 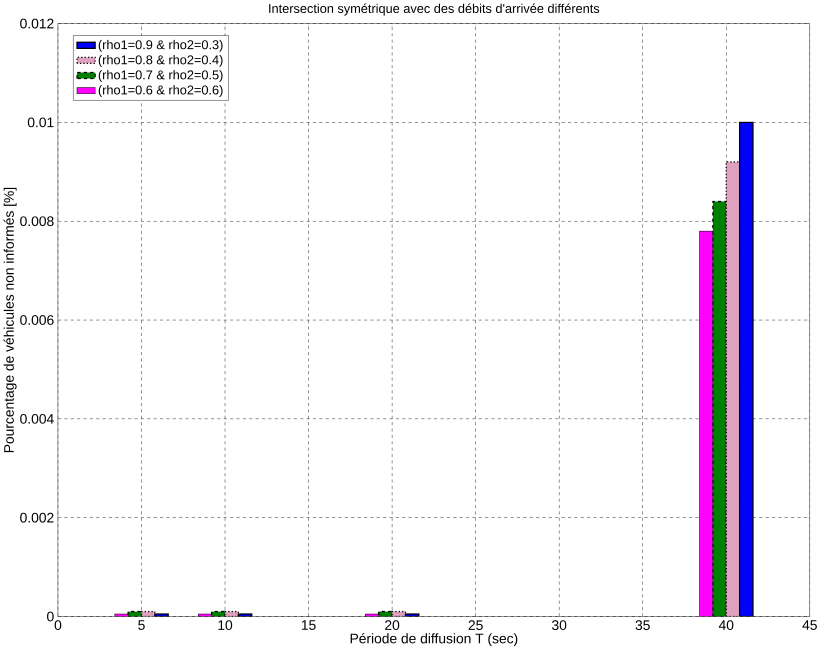 What do you see at coordinates (58, 625) in the screenshot?
I see `x-tick-label: 0` at bounding box center [58, 625].